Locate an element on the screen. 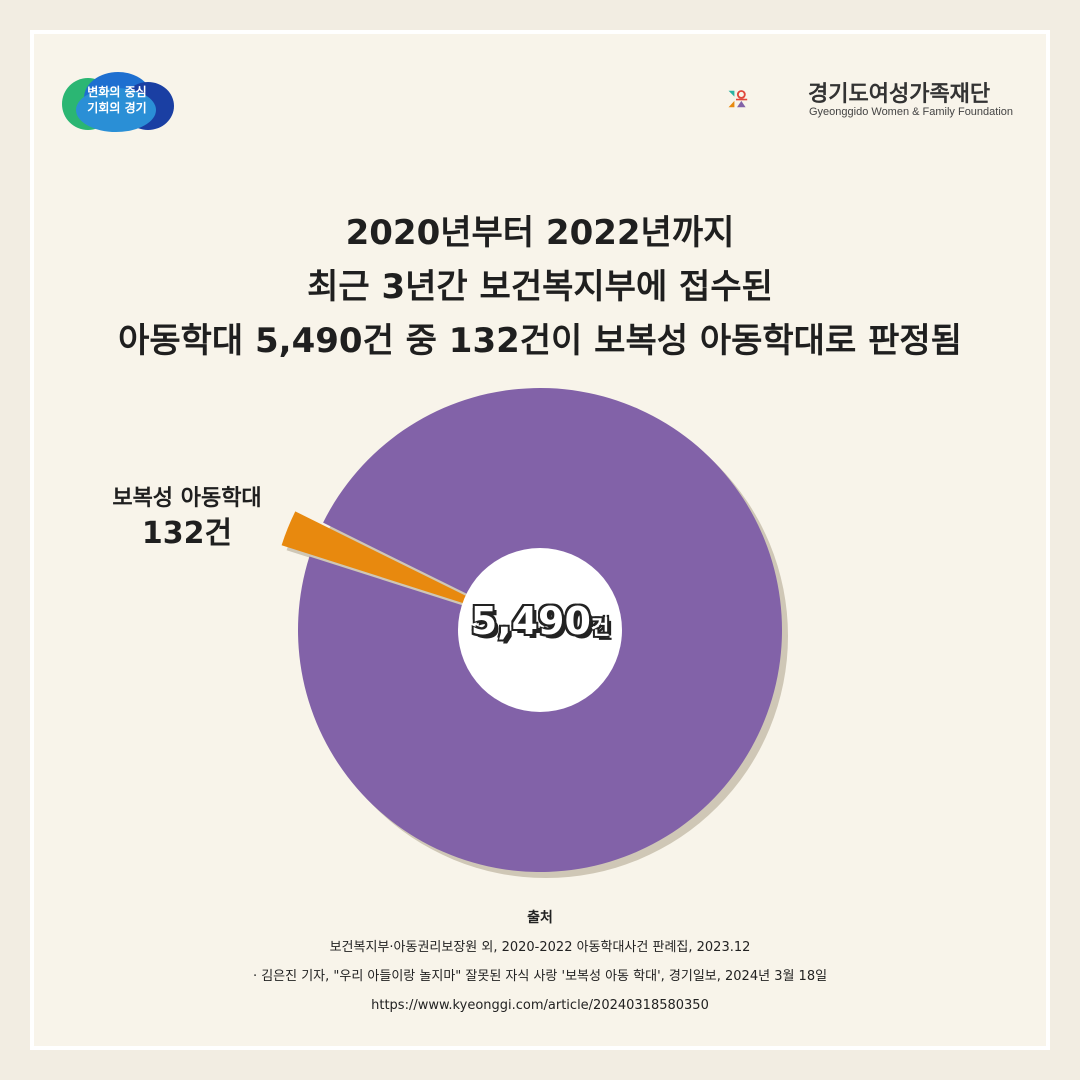 The width and height of the screenshot is (1080, 1080). gyeonggi-slogan-logo-icon is located at coordinates (118, 102).